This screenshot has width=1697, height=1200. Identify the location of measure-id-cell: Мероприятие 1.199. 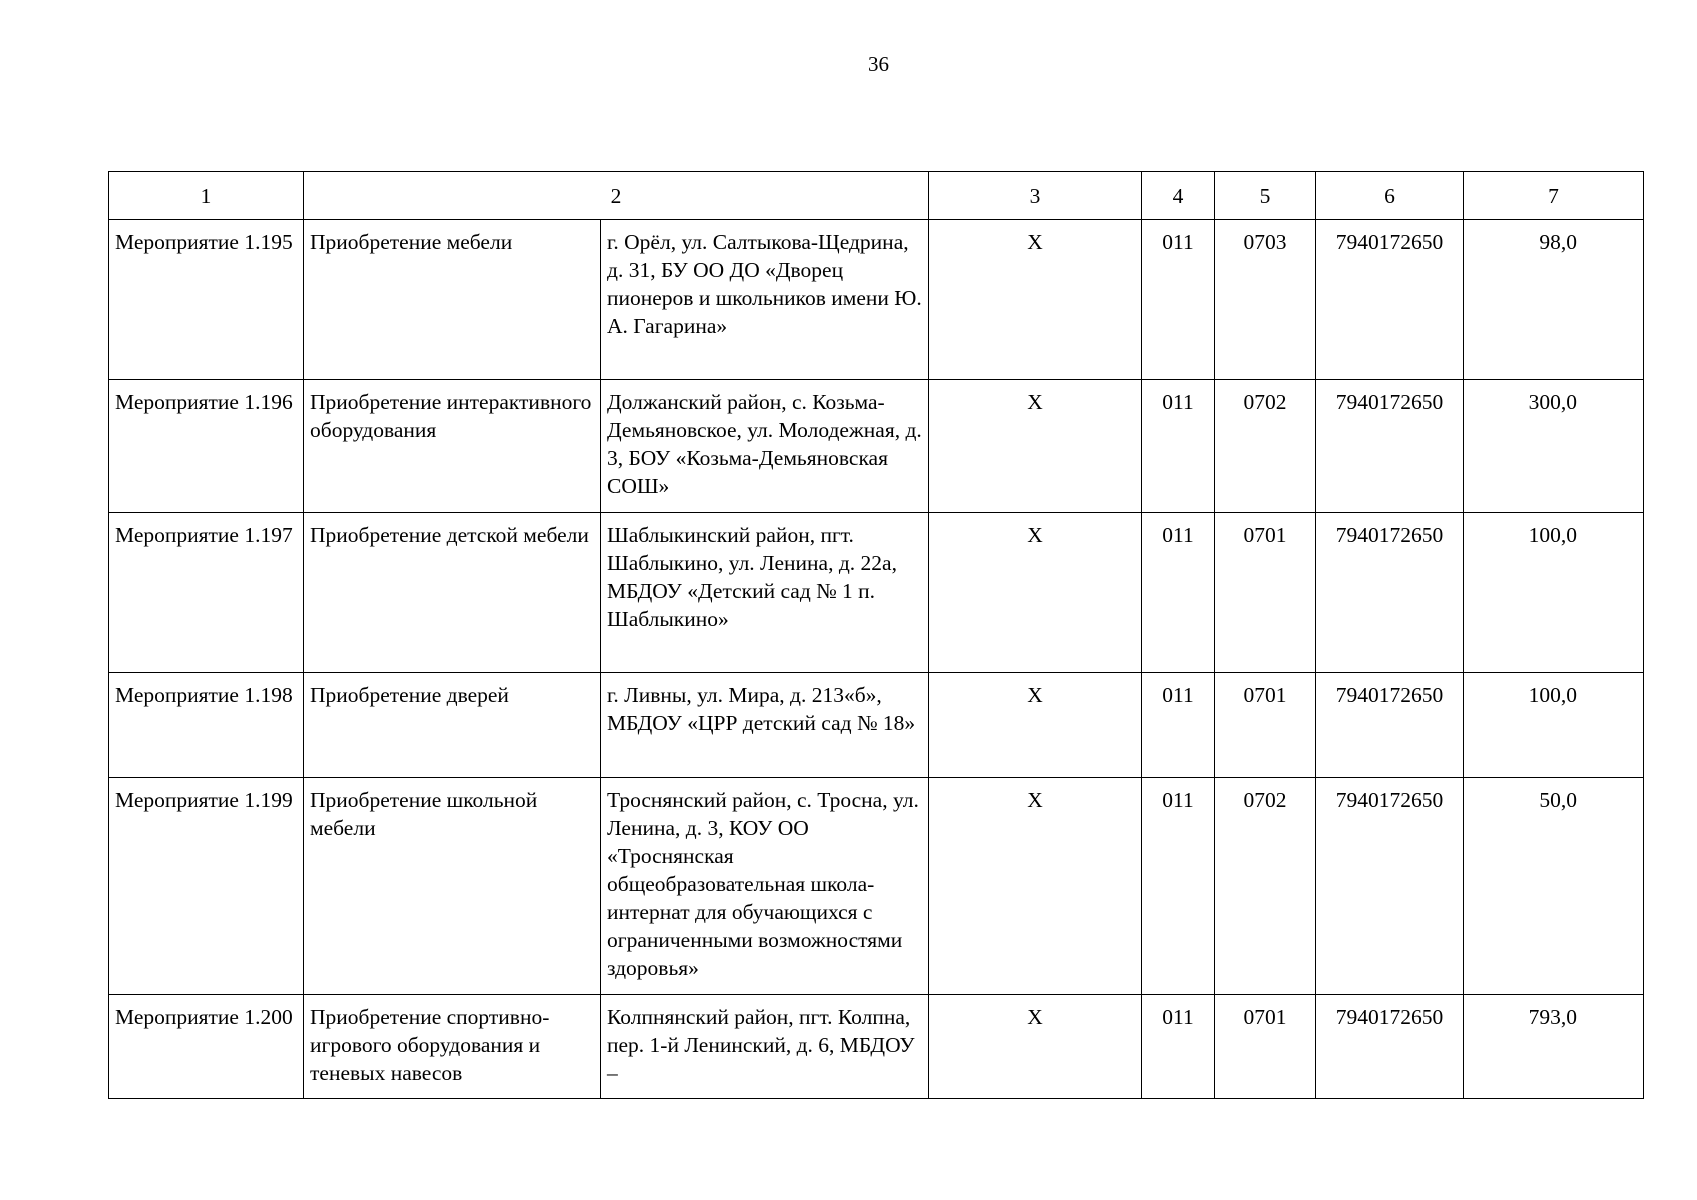
(206, 886).